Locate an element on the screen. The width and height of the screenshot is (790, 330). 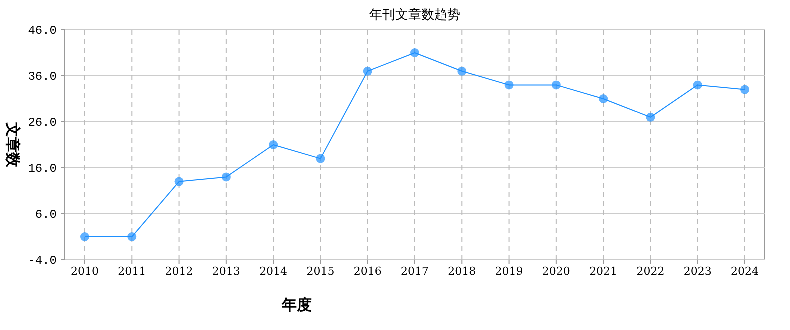
y-tick-label: -4.0 is located at coordinates (42, 261).